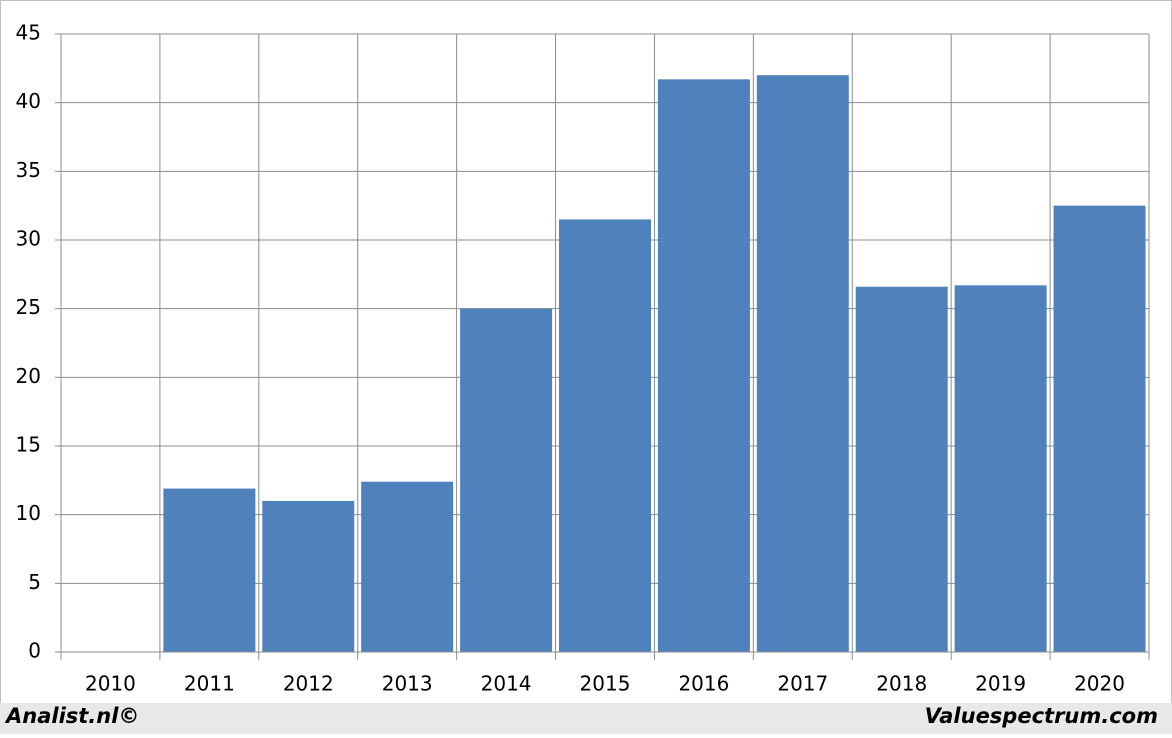 This screenshot has height=738, width=1172. What do you see at coordinates (34, 651) in the screenshot?
I see `y-tick-label: 0` at bounding box center [34, 651].